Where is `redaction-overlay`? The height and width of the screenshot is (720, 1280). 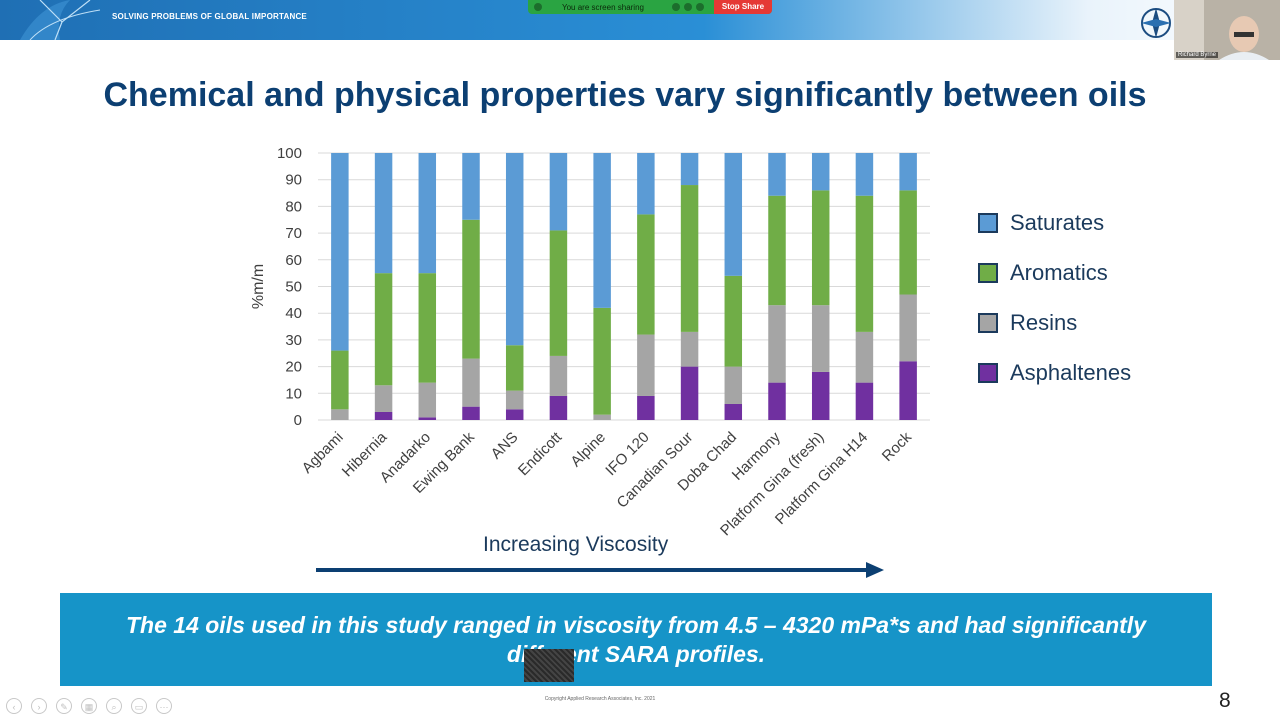 redaction-overlay is located at coordinates (549, 665).